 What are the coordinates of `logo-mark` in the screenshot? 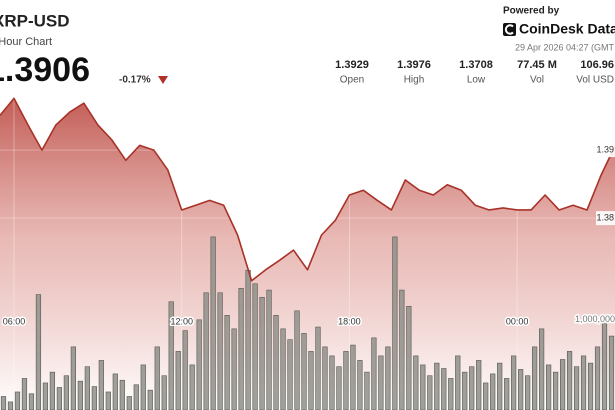 It's located at (509, 29).